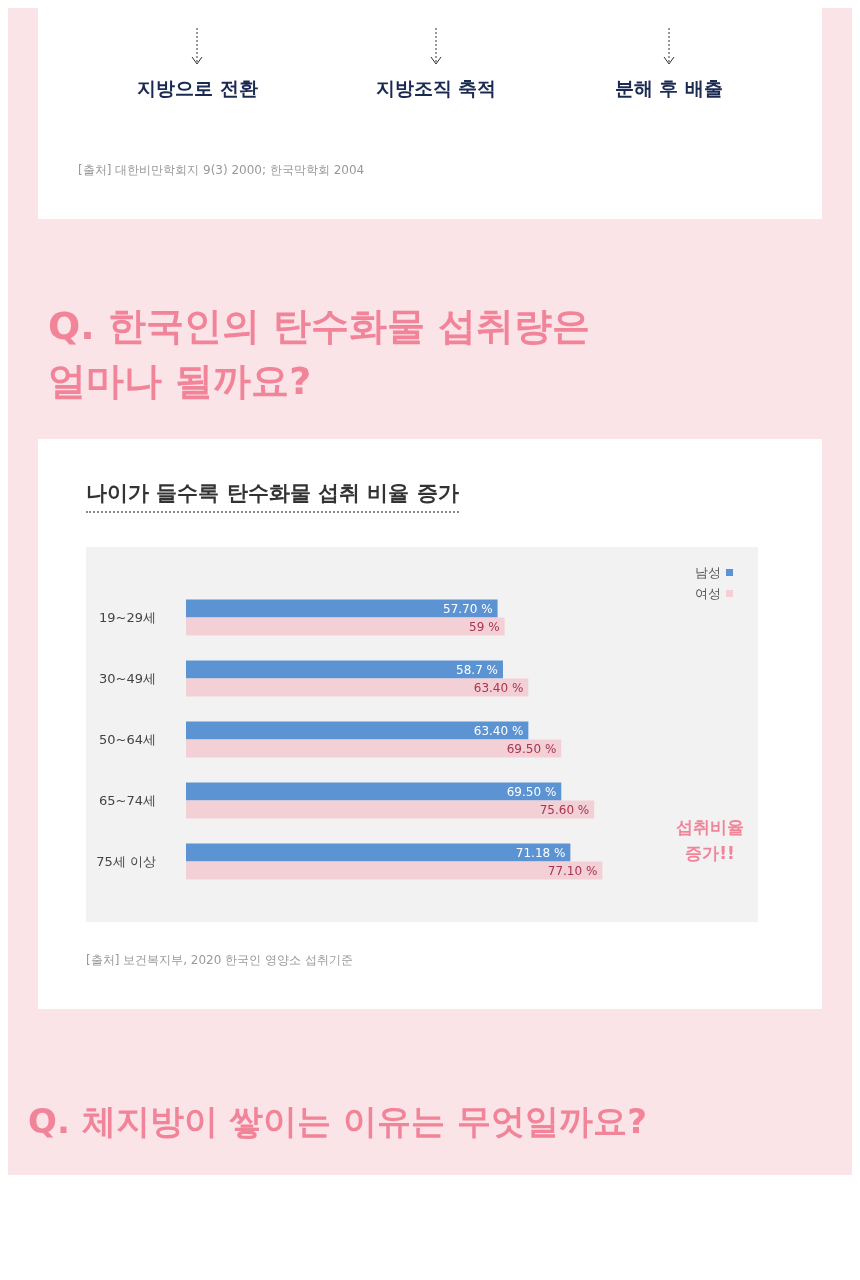 This screenshot has height=1280, width=860. What do you see at coordinates (222, 170) in the screenshot?
I see `text: [출처] 대한비만학회지 9(3) 2000; 한국막학회 2004` at bounding box center [222, 170].